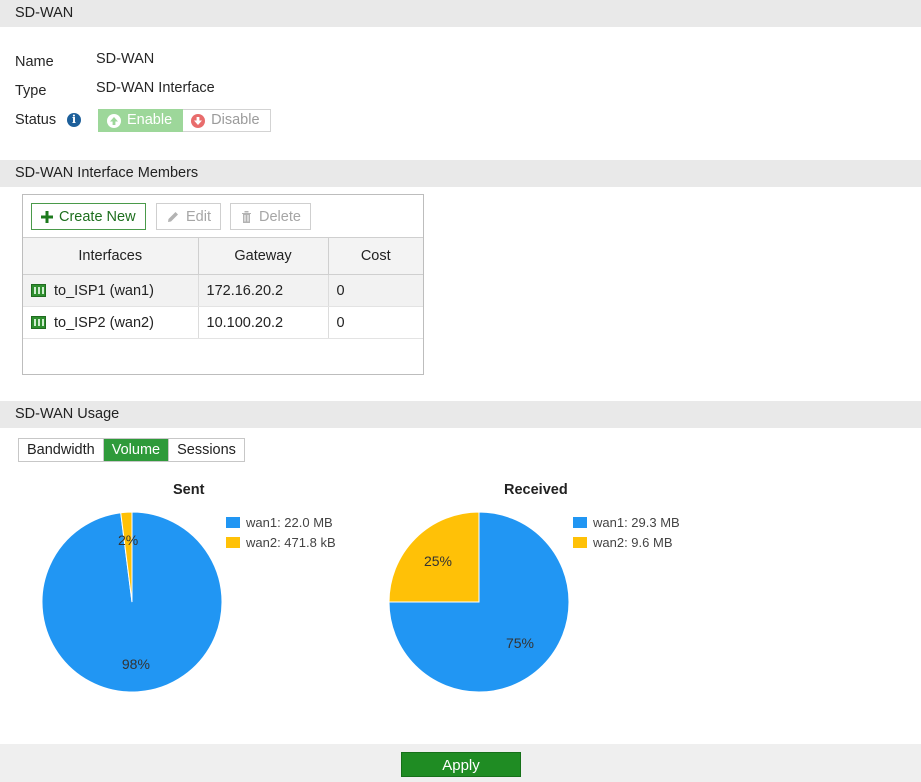 The width and height of the screenshot is (921, 782). I want to click on status-toggle: Enable Disable, so click(184, 120).